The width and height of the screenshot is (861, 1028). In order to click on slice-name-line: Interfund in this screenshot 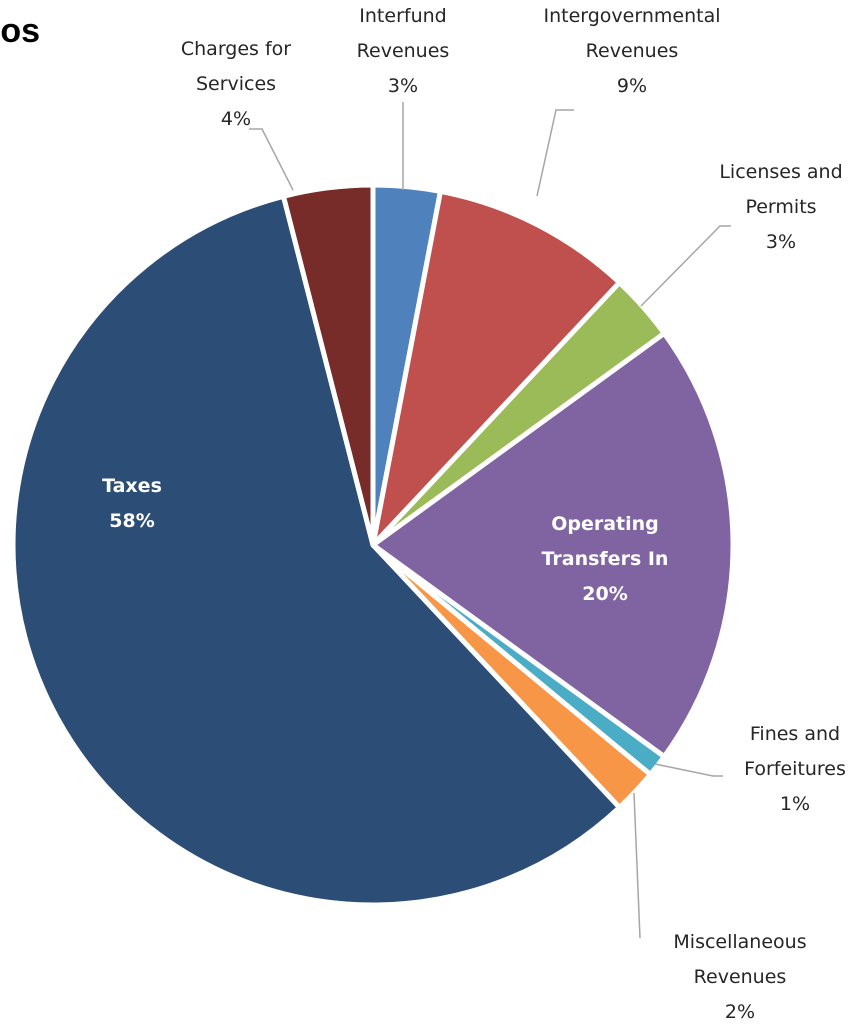, I will do `click(402, 16)`.